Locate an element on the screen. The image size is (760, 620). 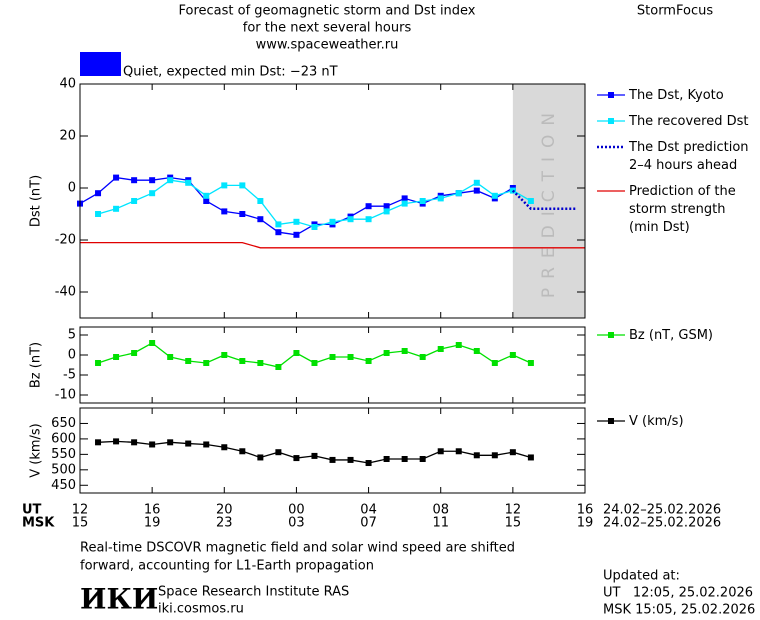
legend-label: The Dst prediction 2–4 hours ahead is located at coordinates (688, 156).